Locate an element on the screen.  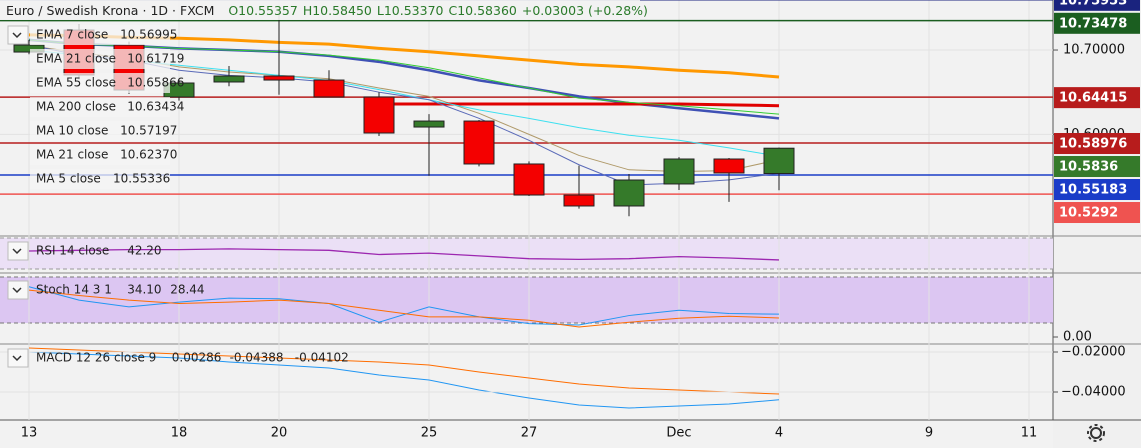
header-value: C10.58360 is located at coordinates (482, 10).